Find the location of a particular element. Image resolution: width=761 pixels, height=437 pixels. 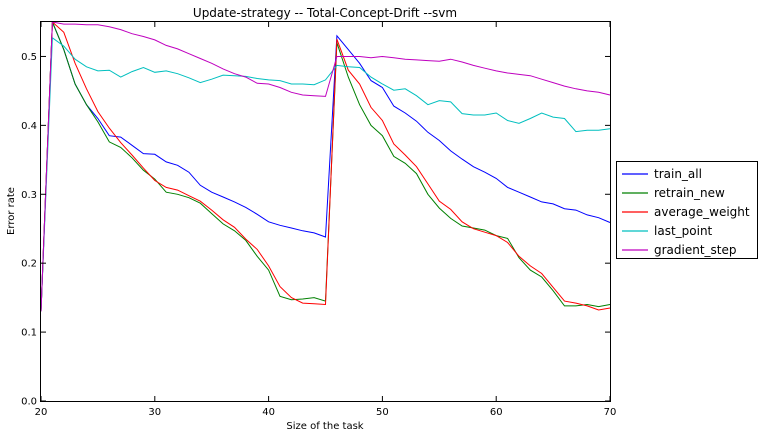

x-tick-label: 70 is located at coordinates (610, 412).